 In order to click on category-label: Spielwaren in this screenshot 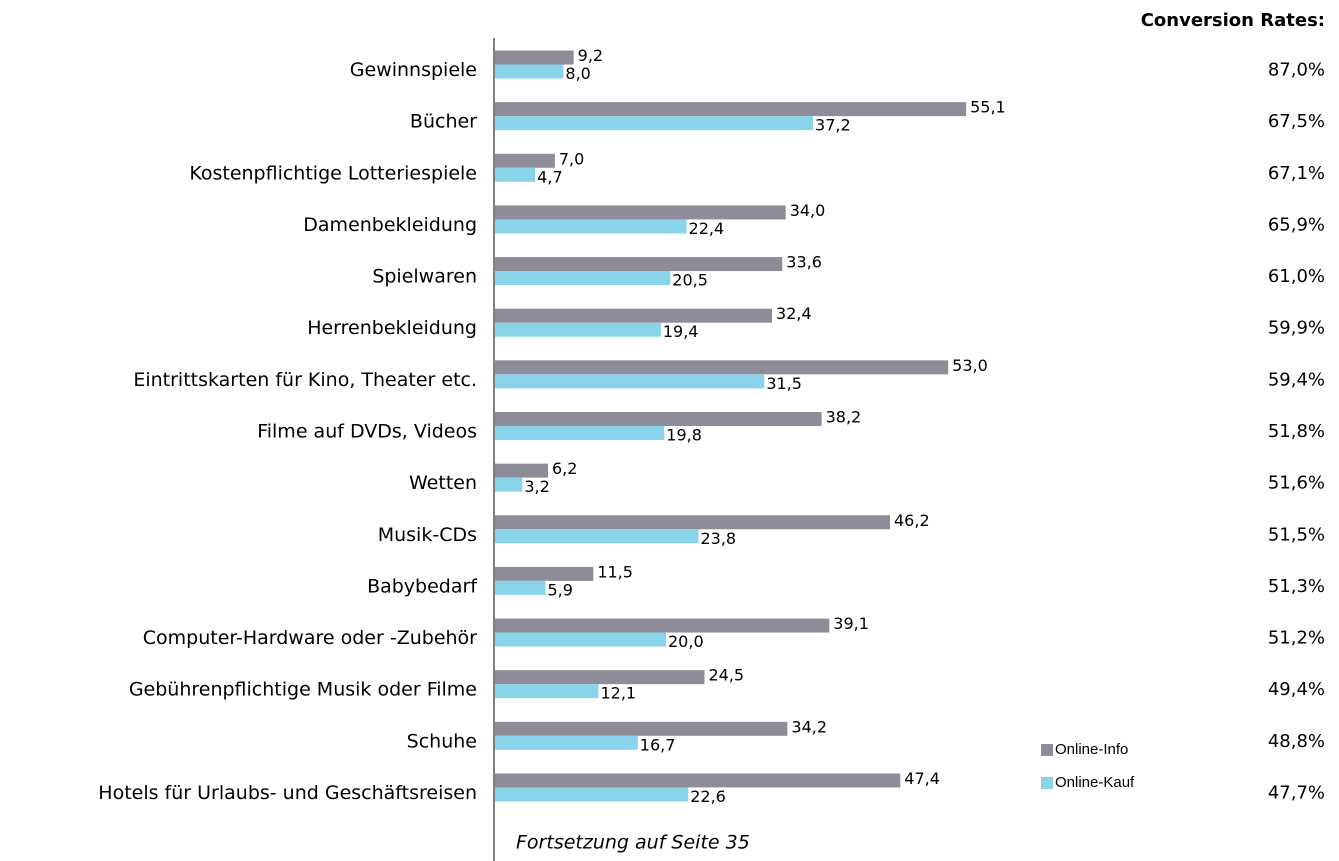, I will do `click(424, 277)`.